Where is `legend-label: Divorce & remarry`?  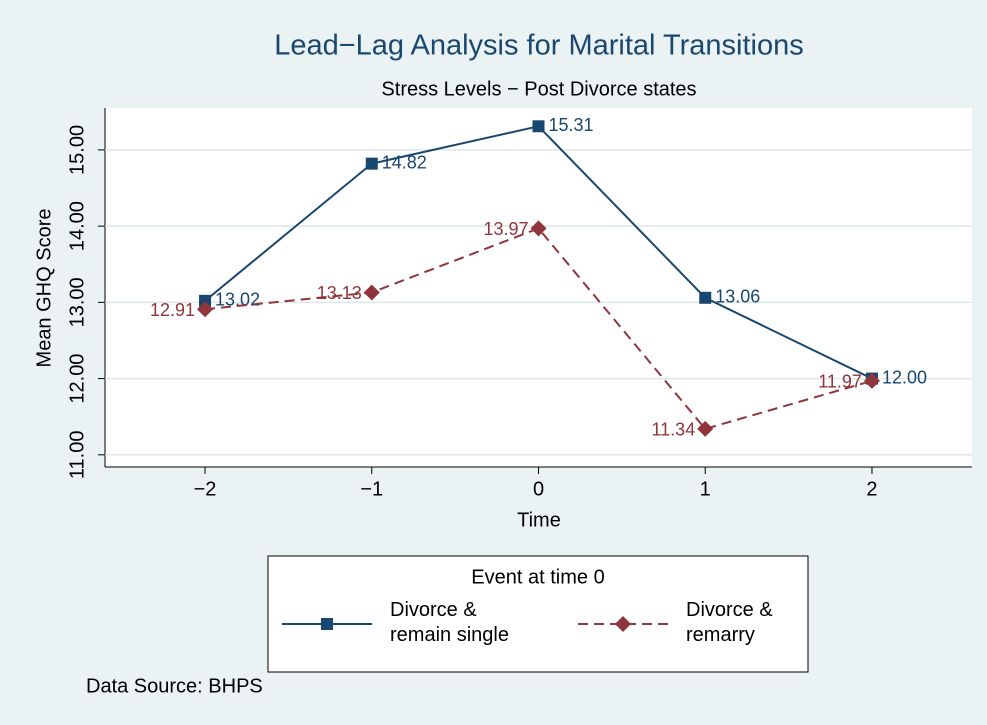 legend-label: Divorce & remarry is located at coordinates (729, 622).